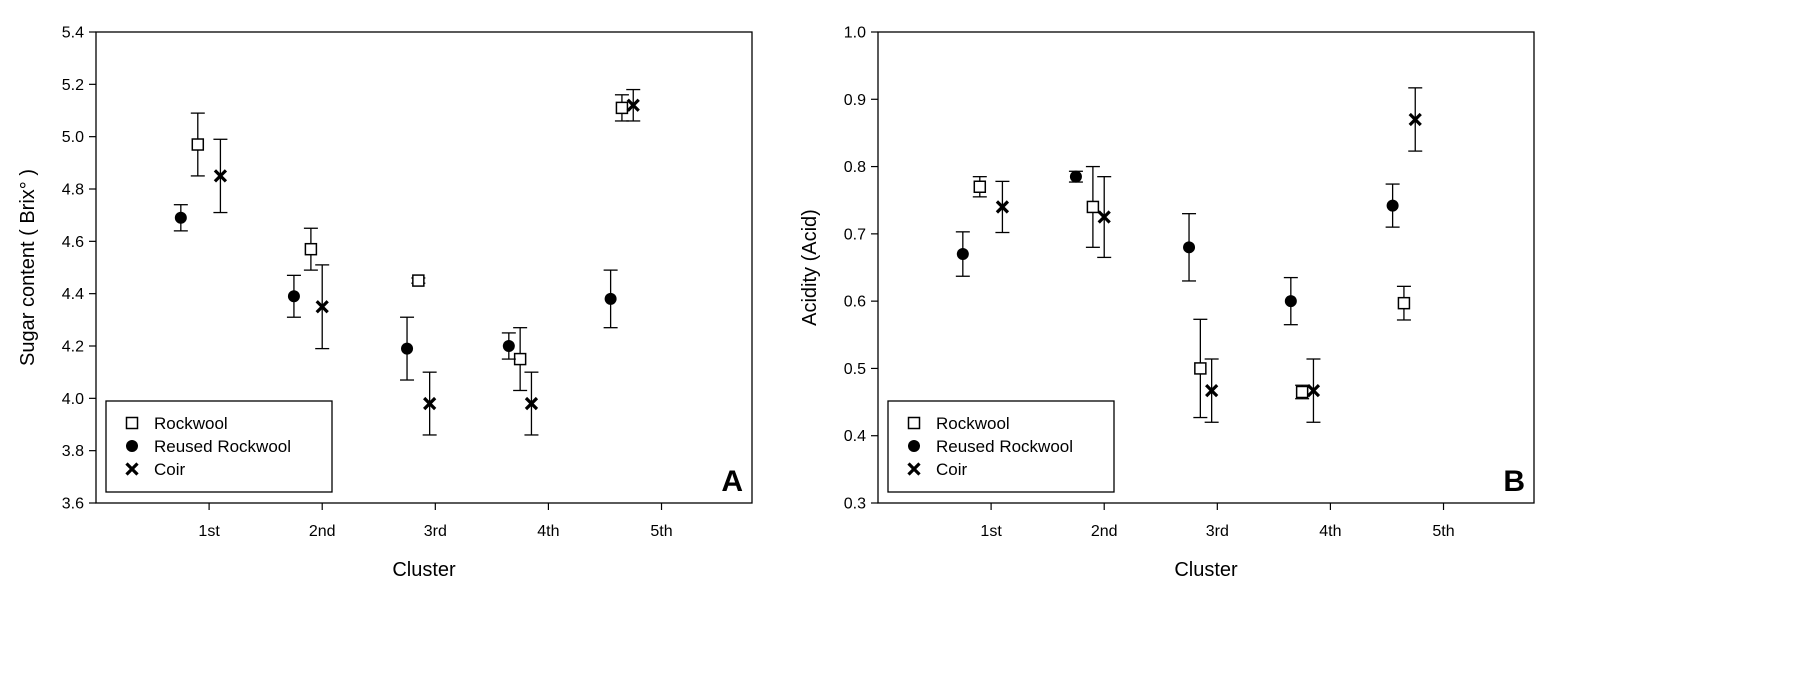 Image resolution: width=1801 pixels, height=686 pixels. Describe the element at coordinates (855, 369) in the screenshot. I see `y-tick-label: 0.5` at that location.